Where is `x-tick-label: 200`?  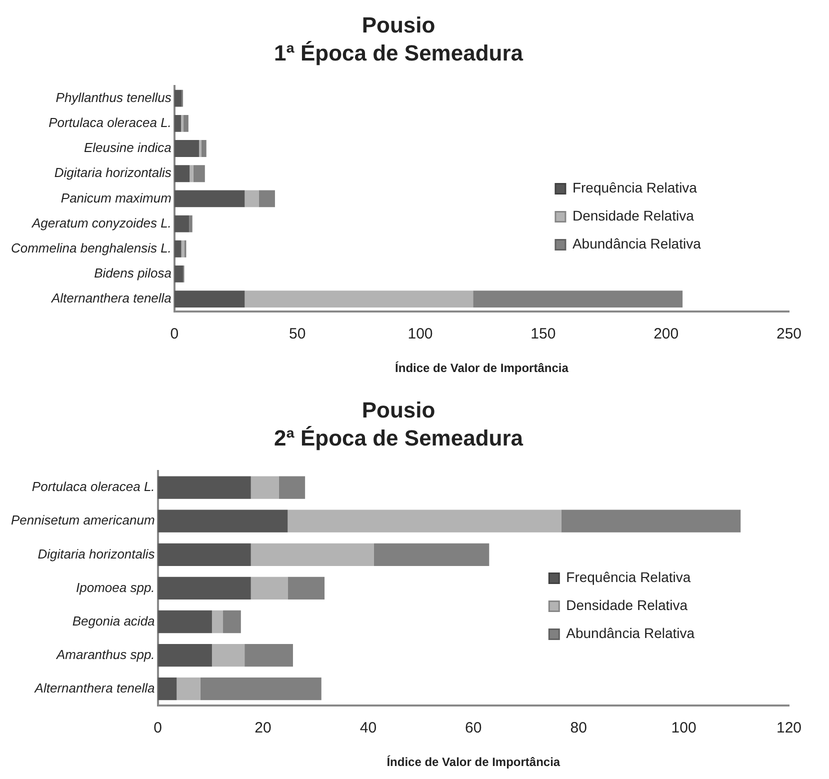 x-tick-label: 200 is located at coordinates (666, 334).